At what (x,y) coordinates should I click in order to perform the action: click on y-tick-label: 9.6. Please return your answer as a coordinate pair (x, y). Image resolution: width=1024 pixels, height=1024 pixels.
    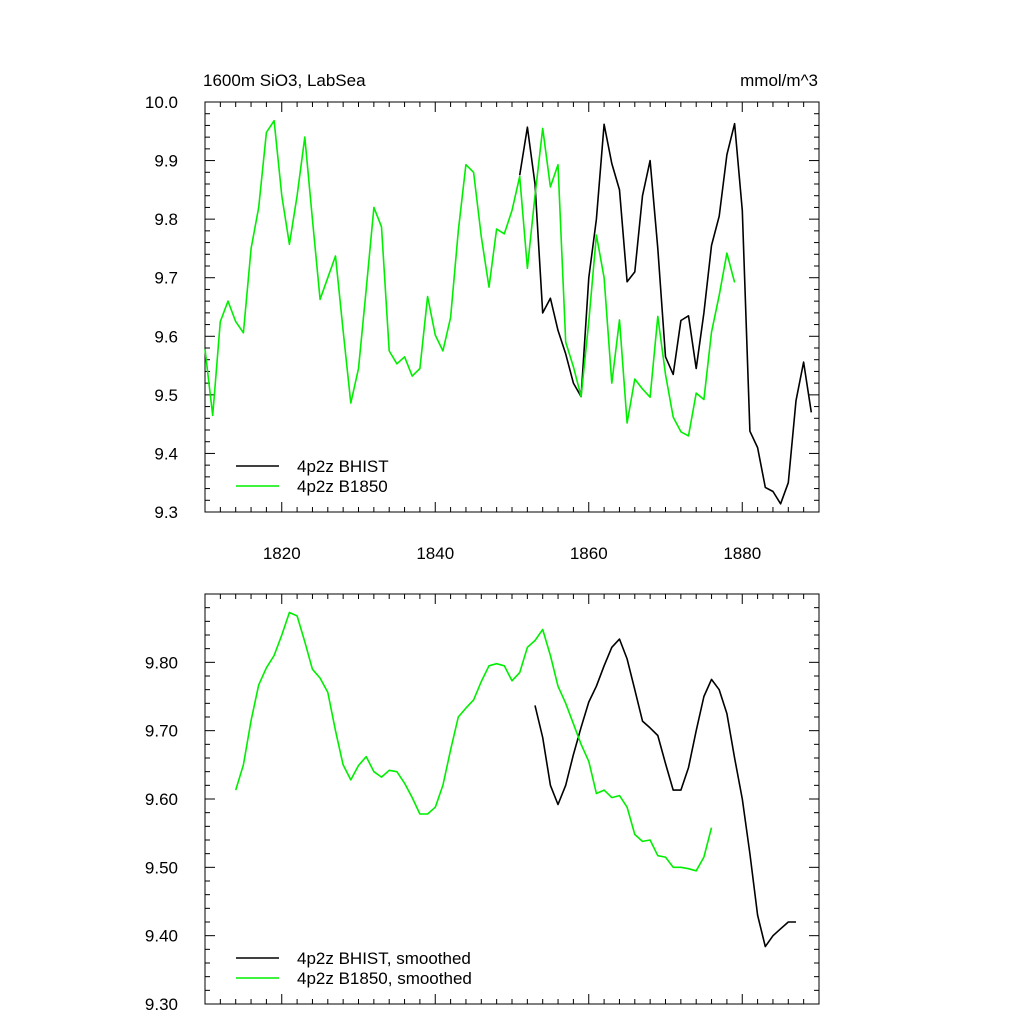
    Looking at the image, I should click on (166, 336).